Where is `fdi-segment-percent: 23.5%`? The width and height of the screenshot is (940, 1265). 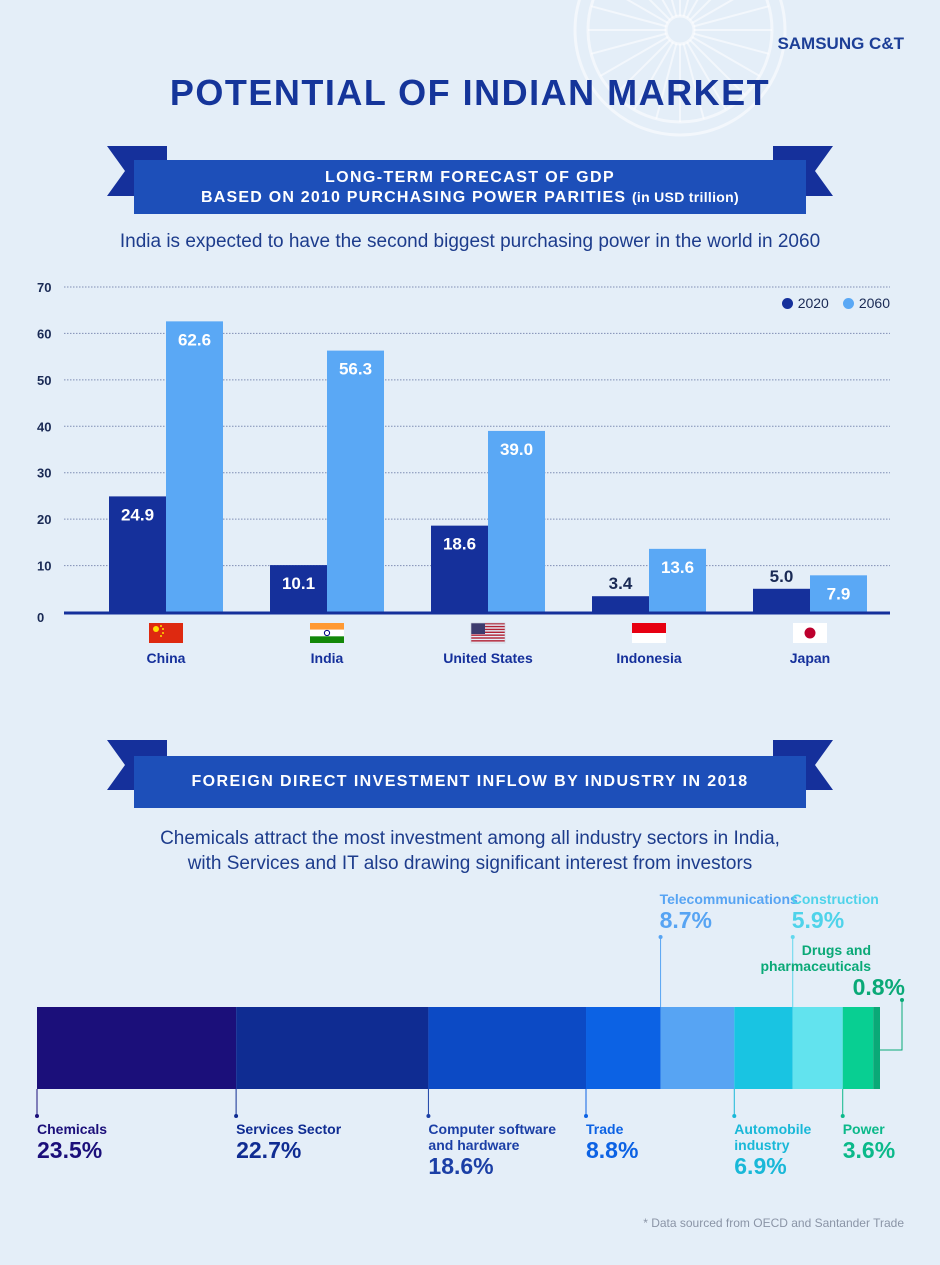 fdi-segment-percent: 23.5% is located at coordinates (70, 1150).